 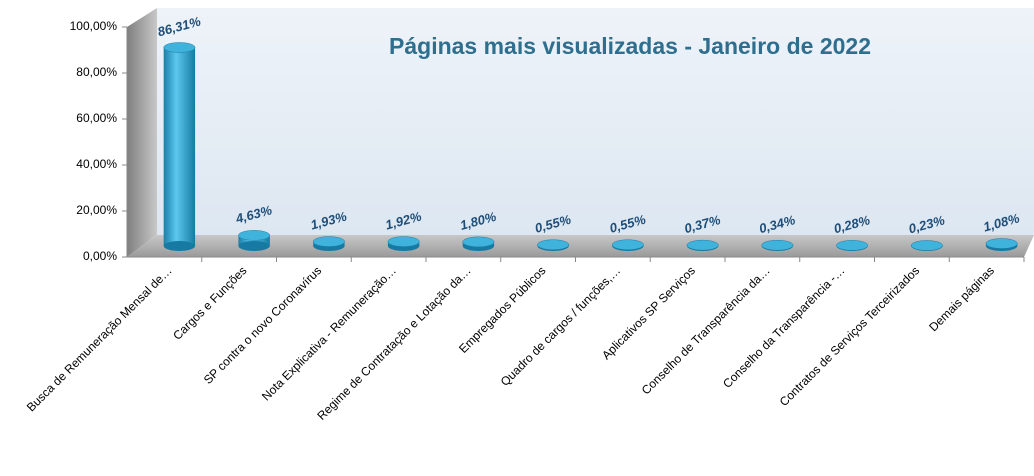 I want to click on side-wall, so click(x=142, y=132).